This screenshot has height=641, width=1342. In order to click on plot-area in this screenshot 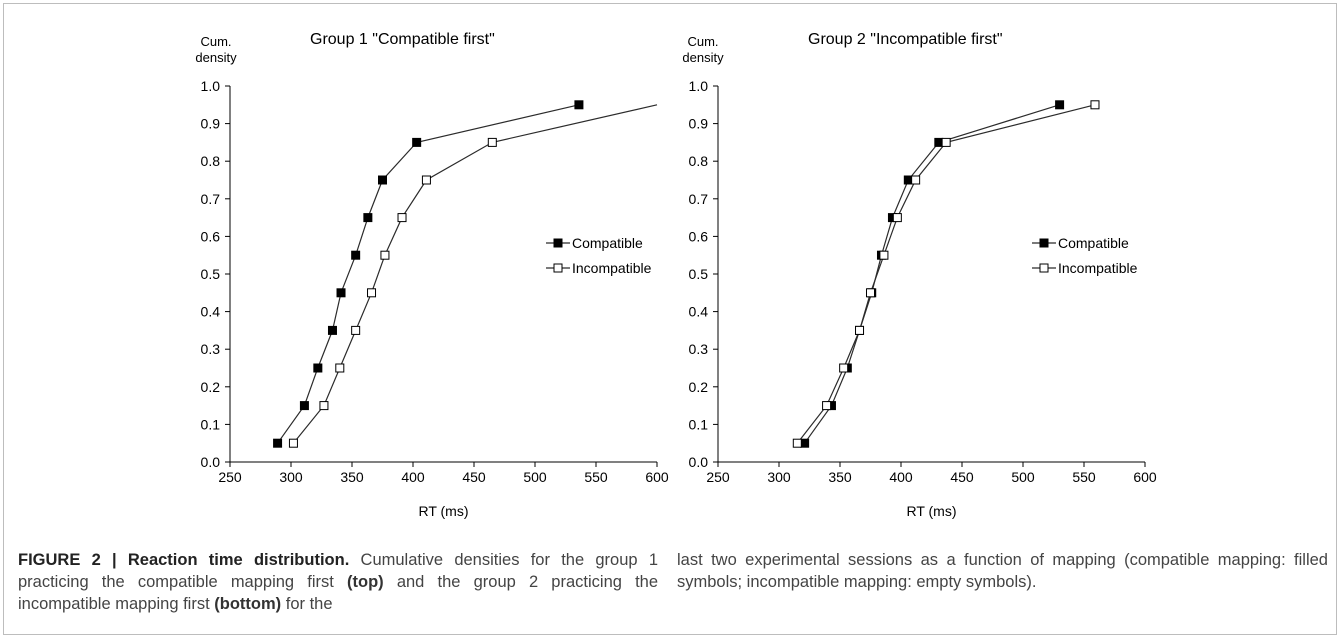, I will do `click(946, 274)`.